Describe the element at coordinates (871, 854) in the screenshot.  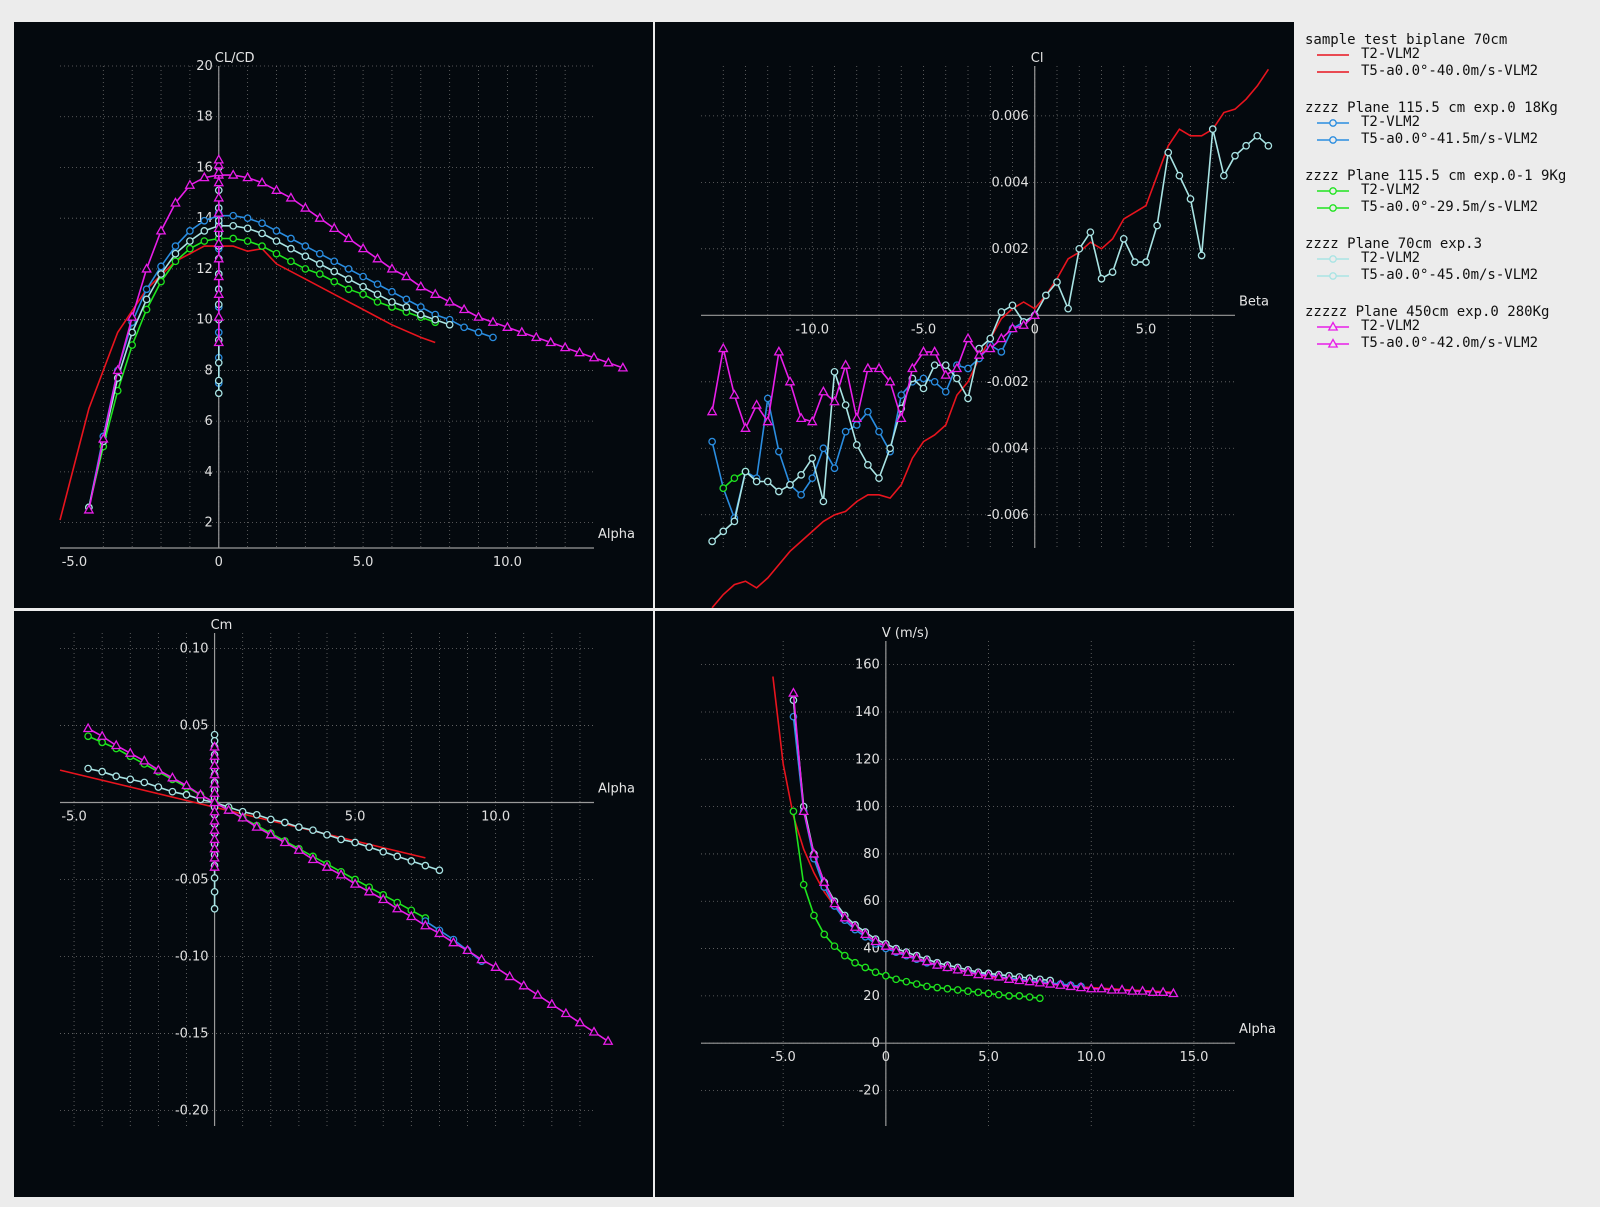
I see `y-tick-label: 80` at that location.